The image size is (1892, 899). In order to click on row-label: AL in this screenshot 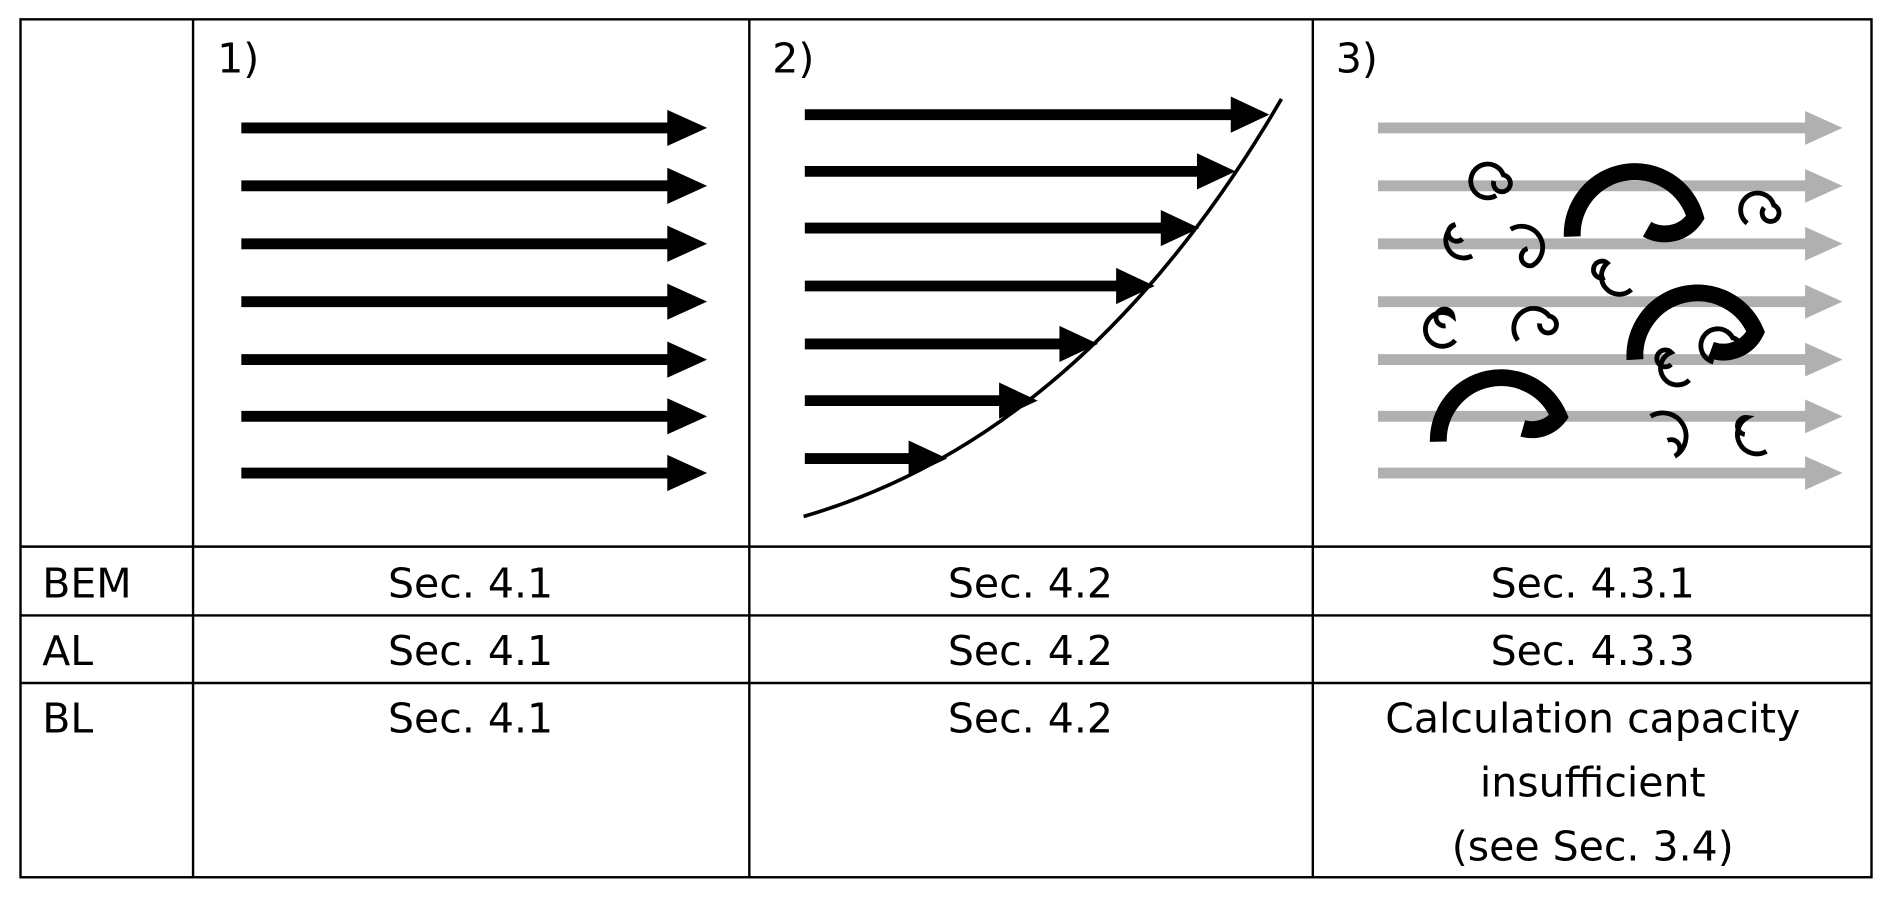, I will do `click(67, 651)`.